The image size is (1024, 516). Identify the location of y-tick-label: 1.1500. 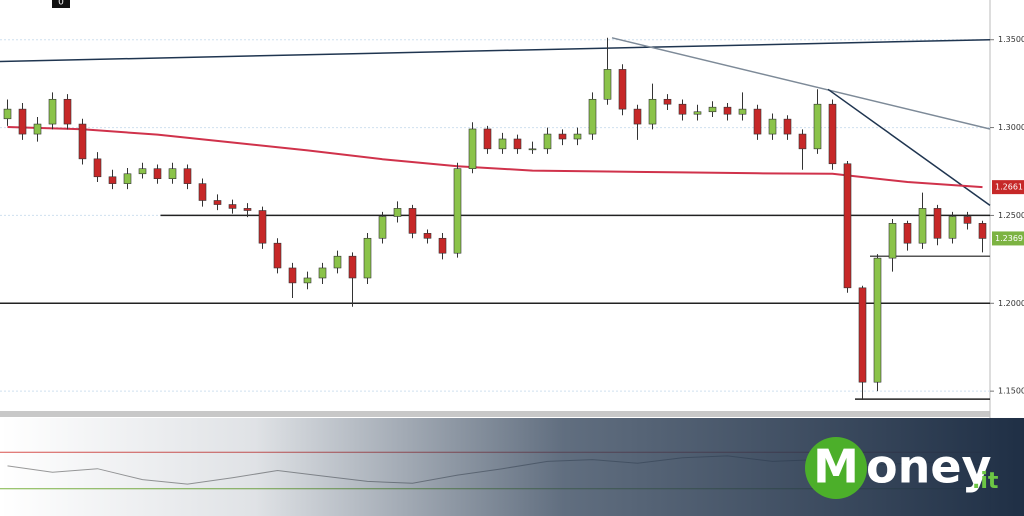
(1011, 391).